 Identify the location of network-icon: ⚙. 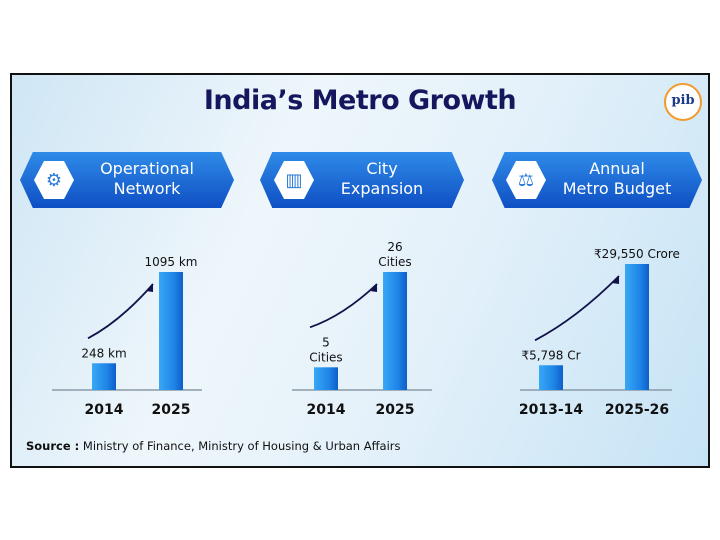
(54, 180).